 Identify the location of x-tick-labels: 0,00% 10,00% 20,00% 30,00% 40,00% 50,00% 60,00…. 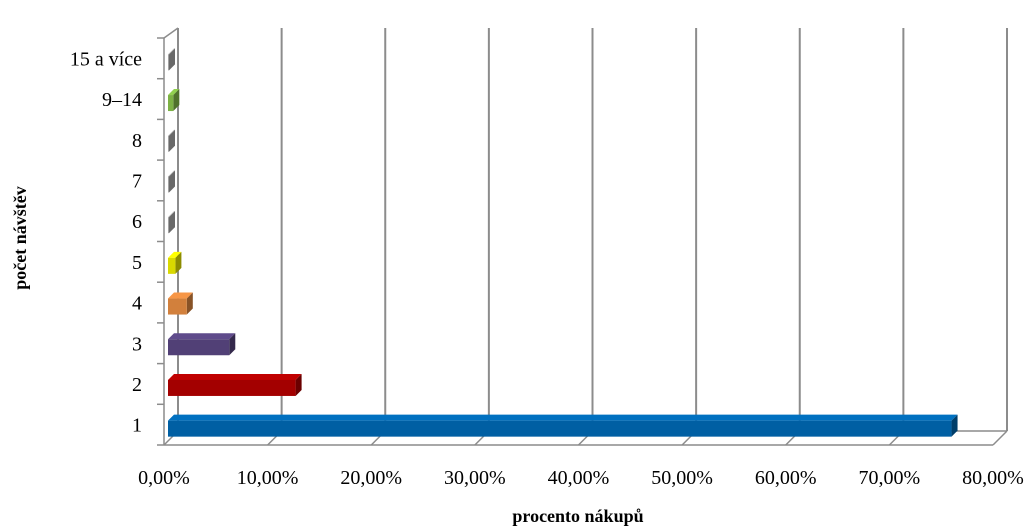
(581, 478).